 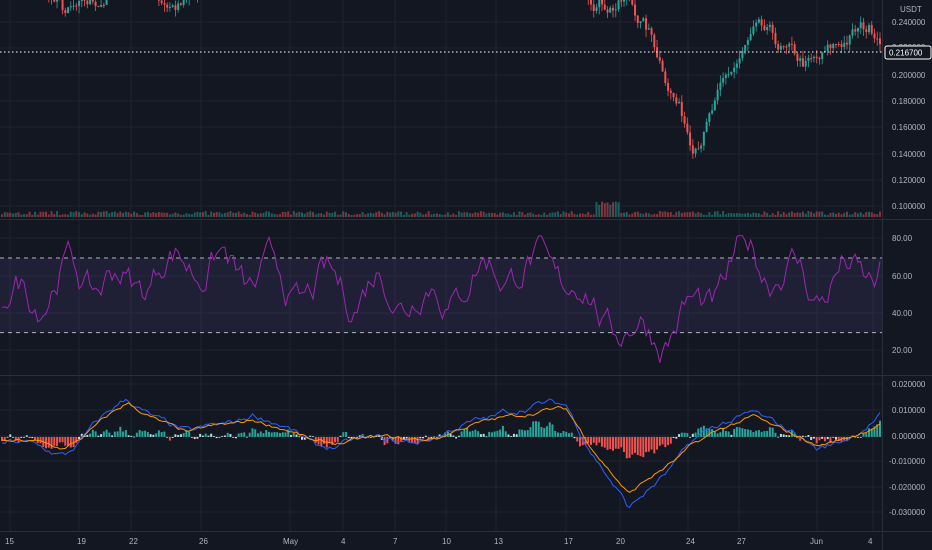 What do you see at coordinates (902, 294) in the screenshot?
I see `rsi-axis: 80.00 60.00 40.00 20.00` at bounding box center [902, 294].